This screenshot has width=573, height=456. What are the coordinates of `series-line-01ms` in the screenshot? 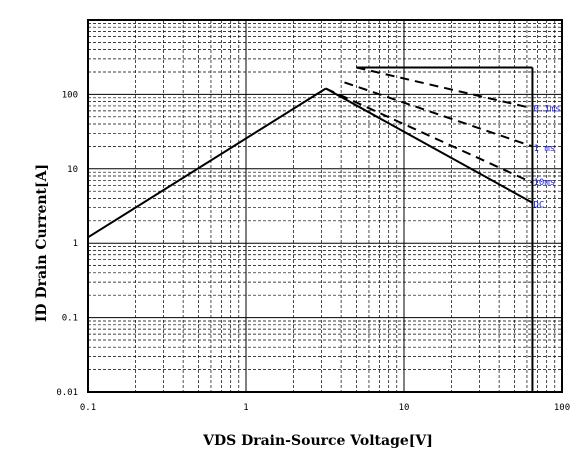 It's located at (444, 88).